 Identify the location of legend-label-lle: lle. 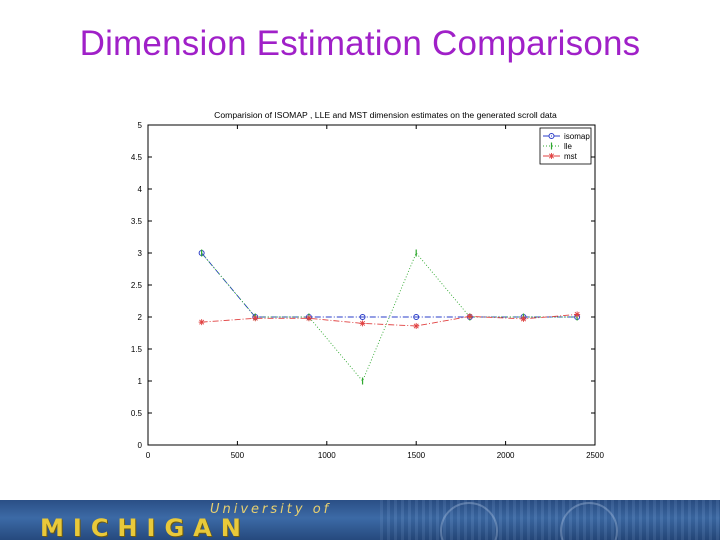
(568, 146).